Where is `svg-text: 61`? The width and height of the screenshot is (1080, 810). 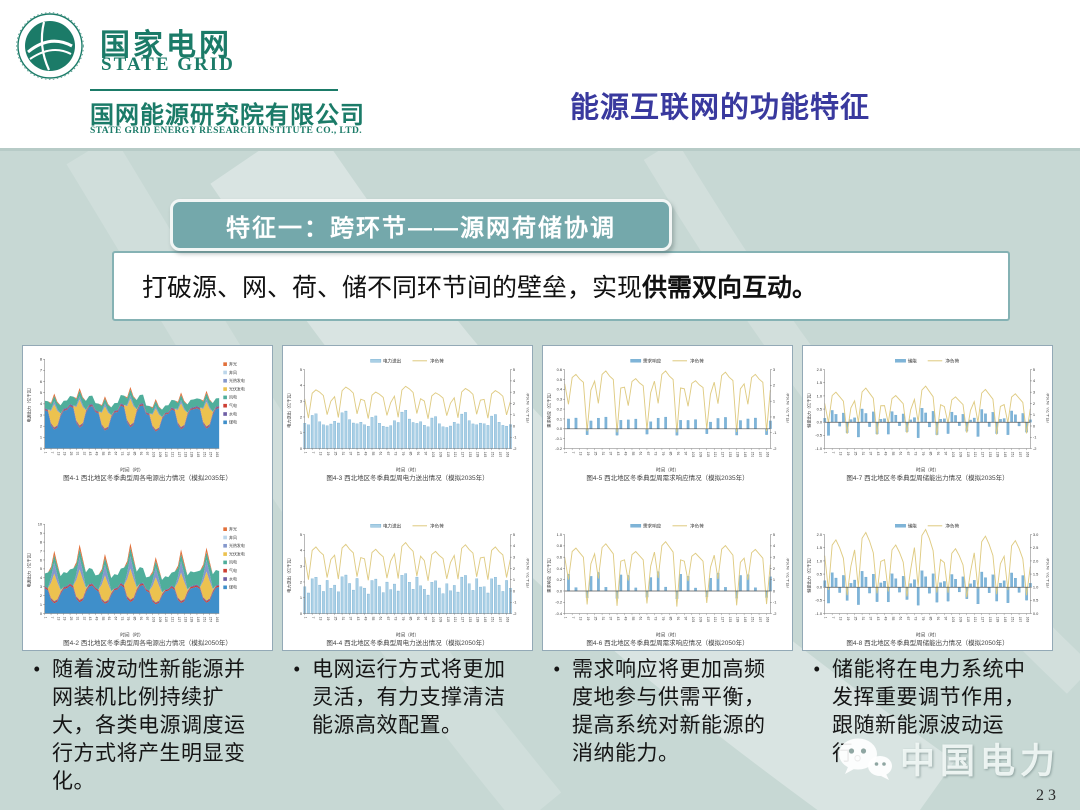
svg-text: 61 is located at coordinates (640, 454).